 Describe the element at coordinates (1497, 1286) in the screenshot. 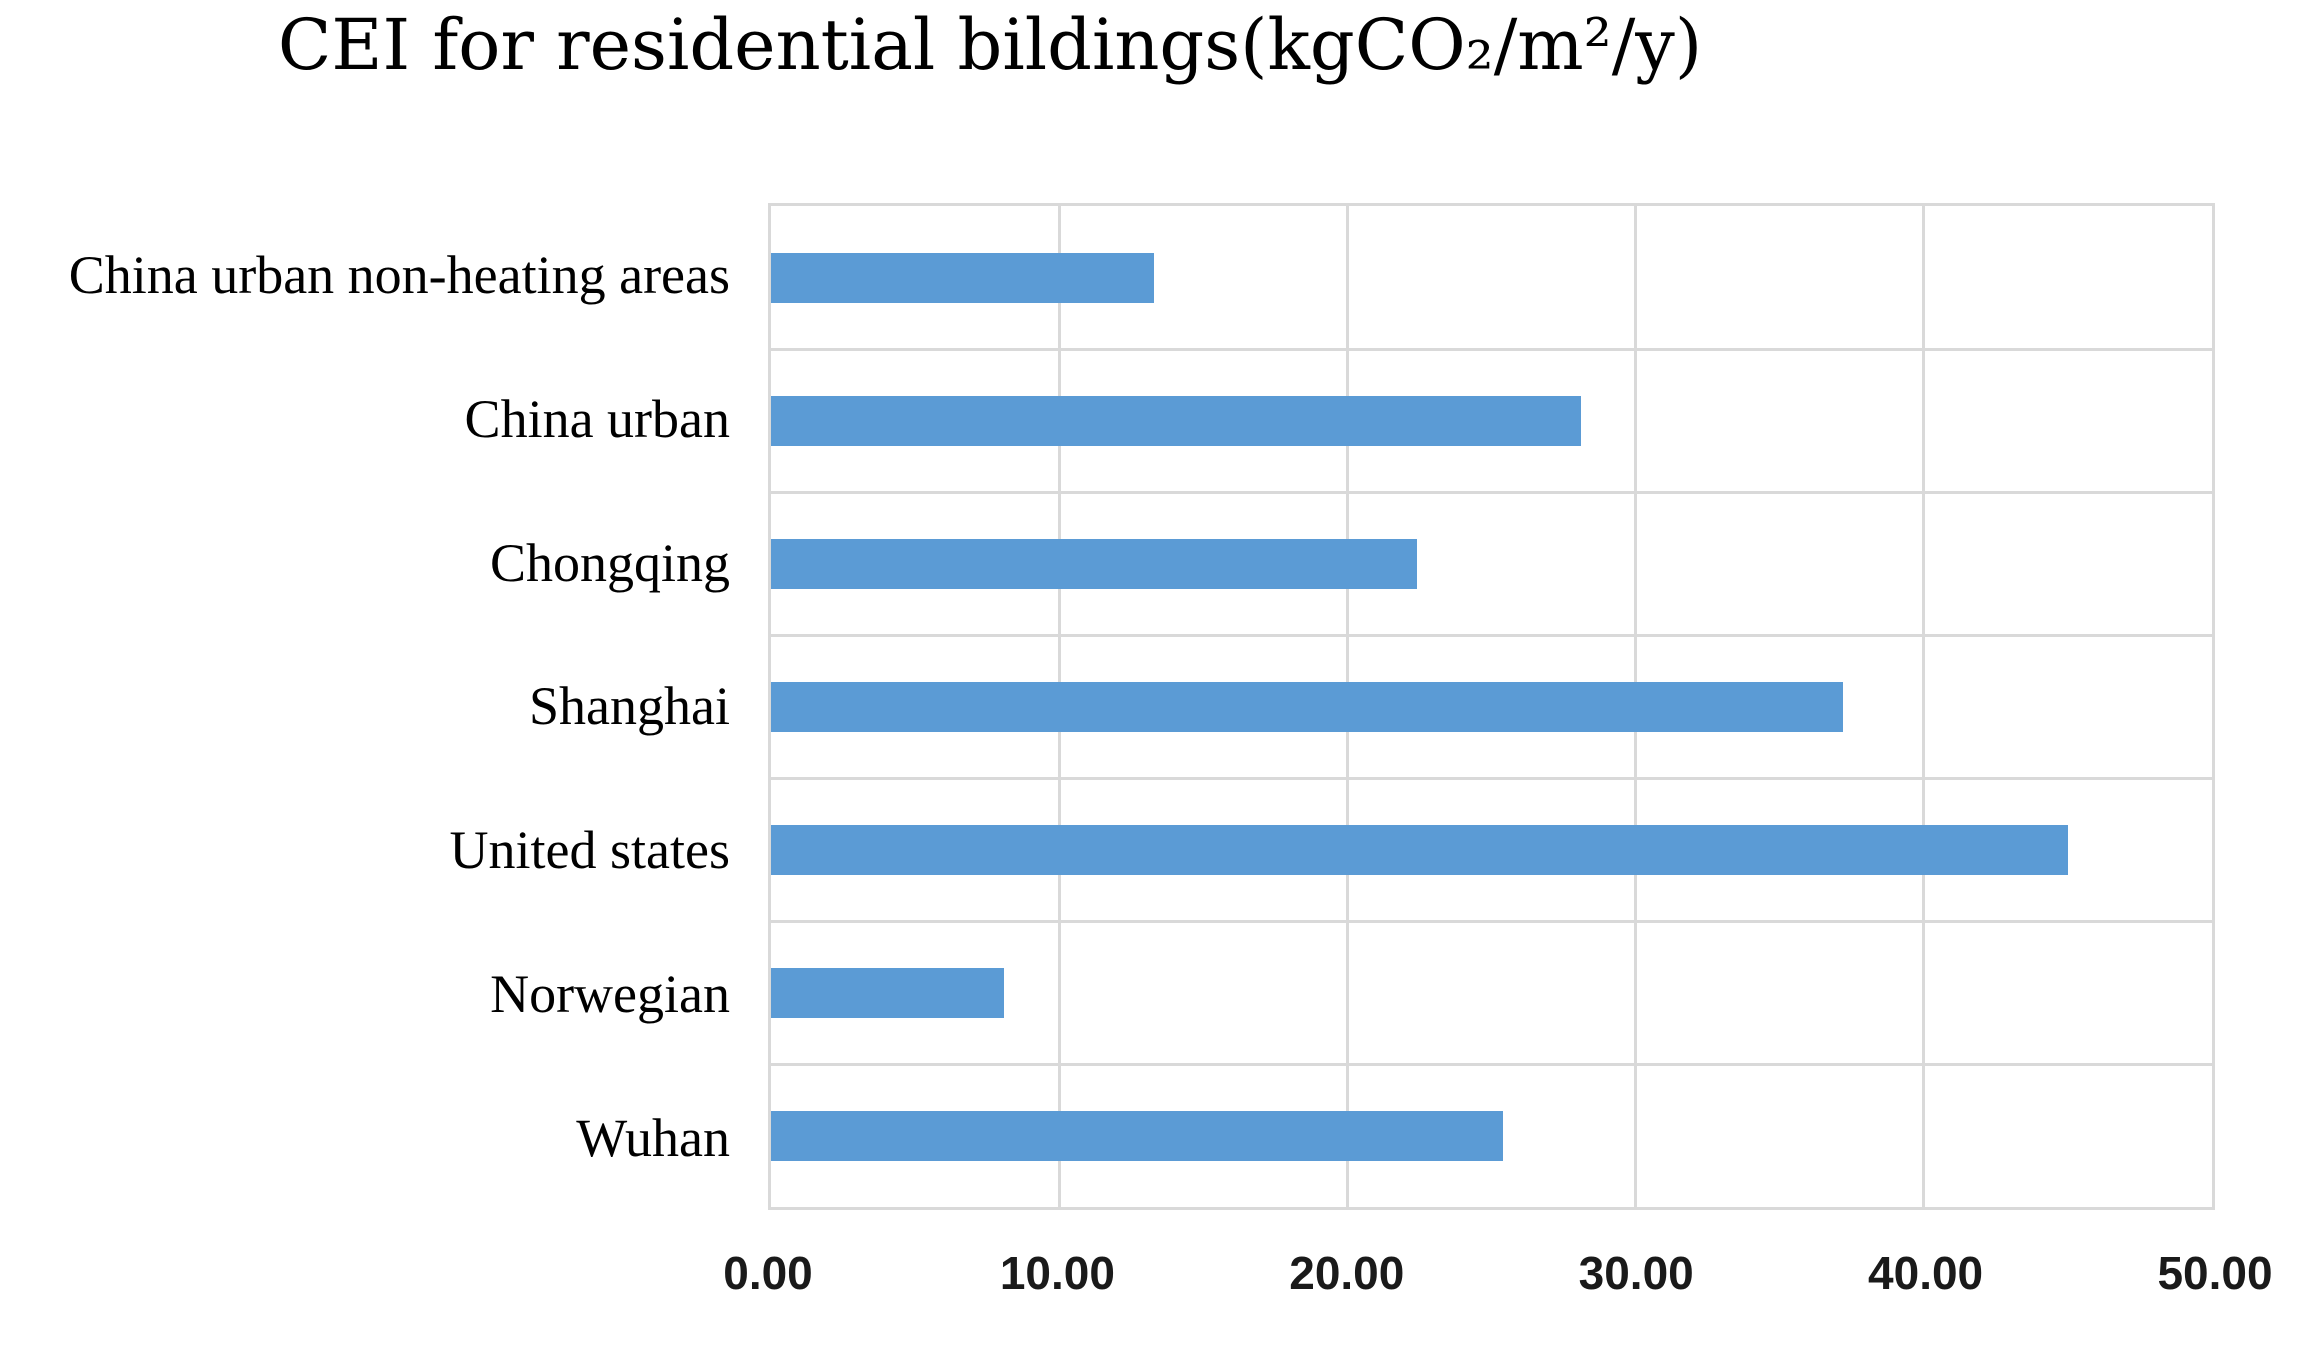

I see `value-axis-labels: 0.00 10.00 20.00 30.00 40.00 50.00` at that location.